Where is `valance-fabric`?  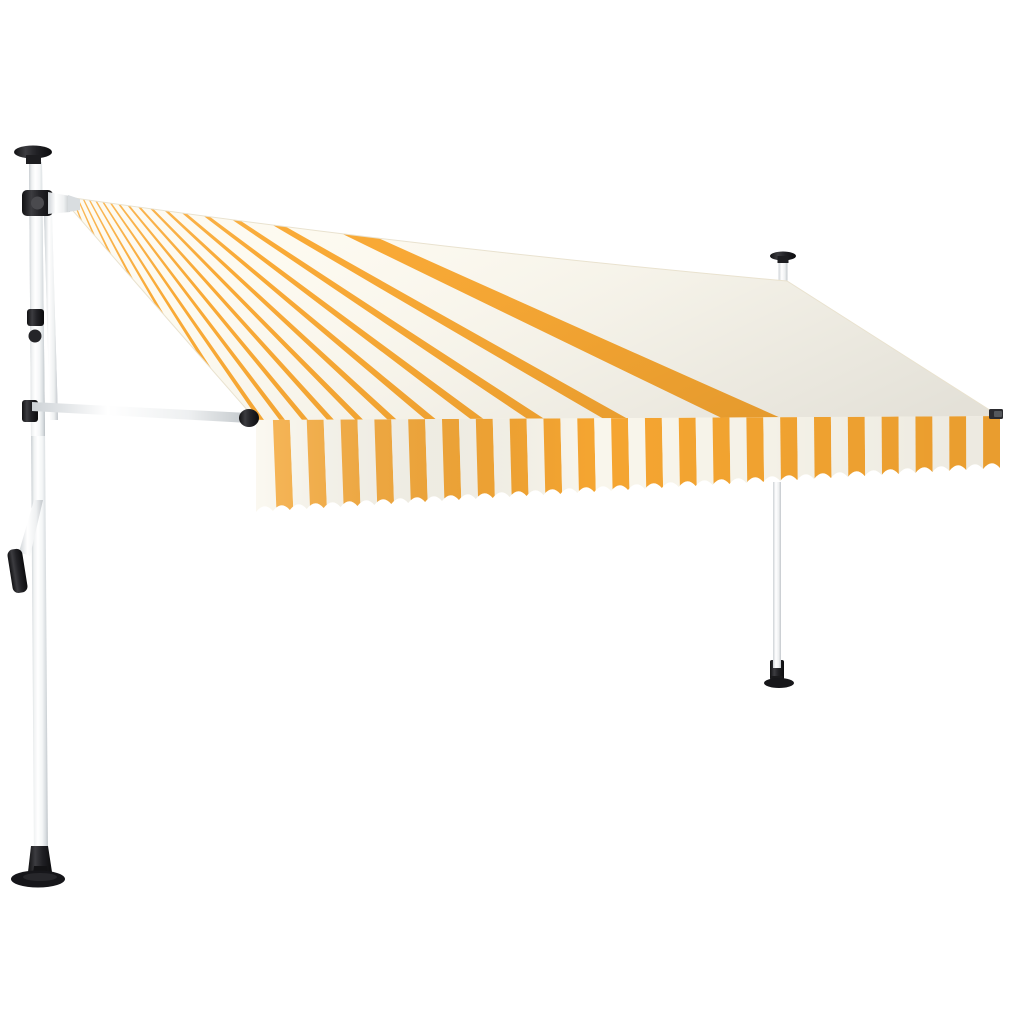 valance-fabric is located at coordinates (628, 464).